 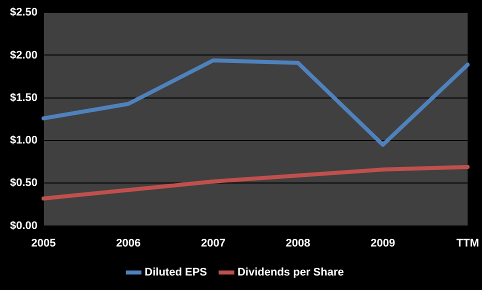 I want to click on x-tick-label: 2005, so click(x=43, y=243).